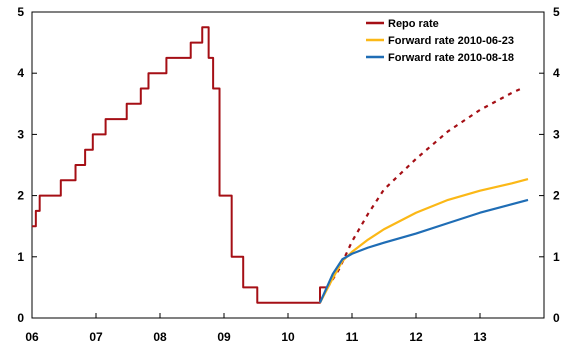  I want to click on x-tick-label: 13, so click(480, 337).